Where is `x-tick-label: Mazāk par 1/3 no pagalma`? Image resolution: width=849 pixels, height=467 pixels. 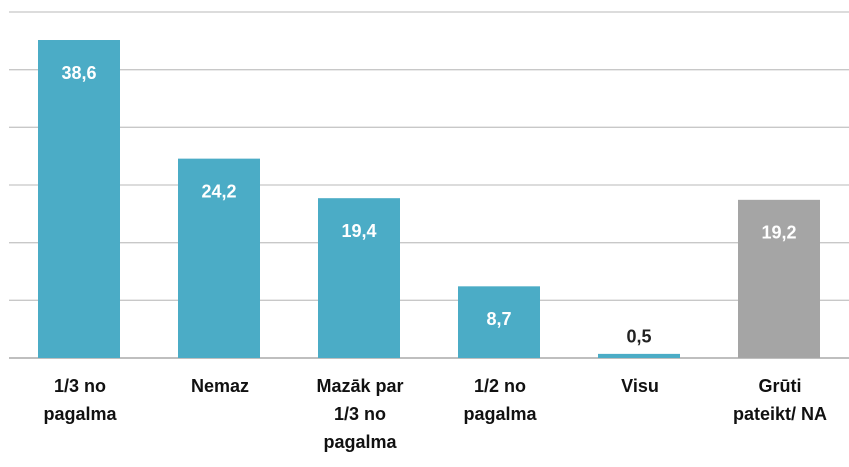 x-tick-label: Mazāk par 1/3 no pagalma is located at coordinates (360, 414).